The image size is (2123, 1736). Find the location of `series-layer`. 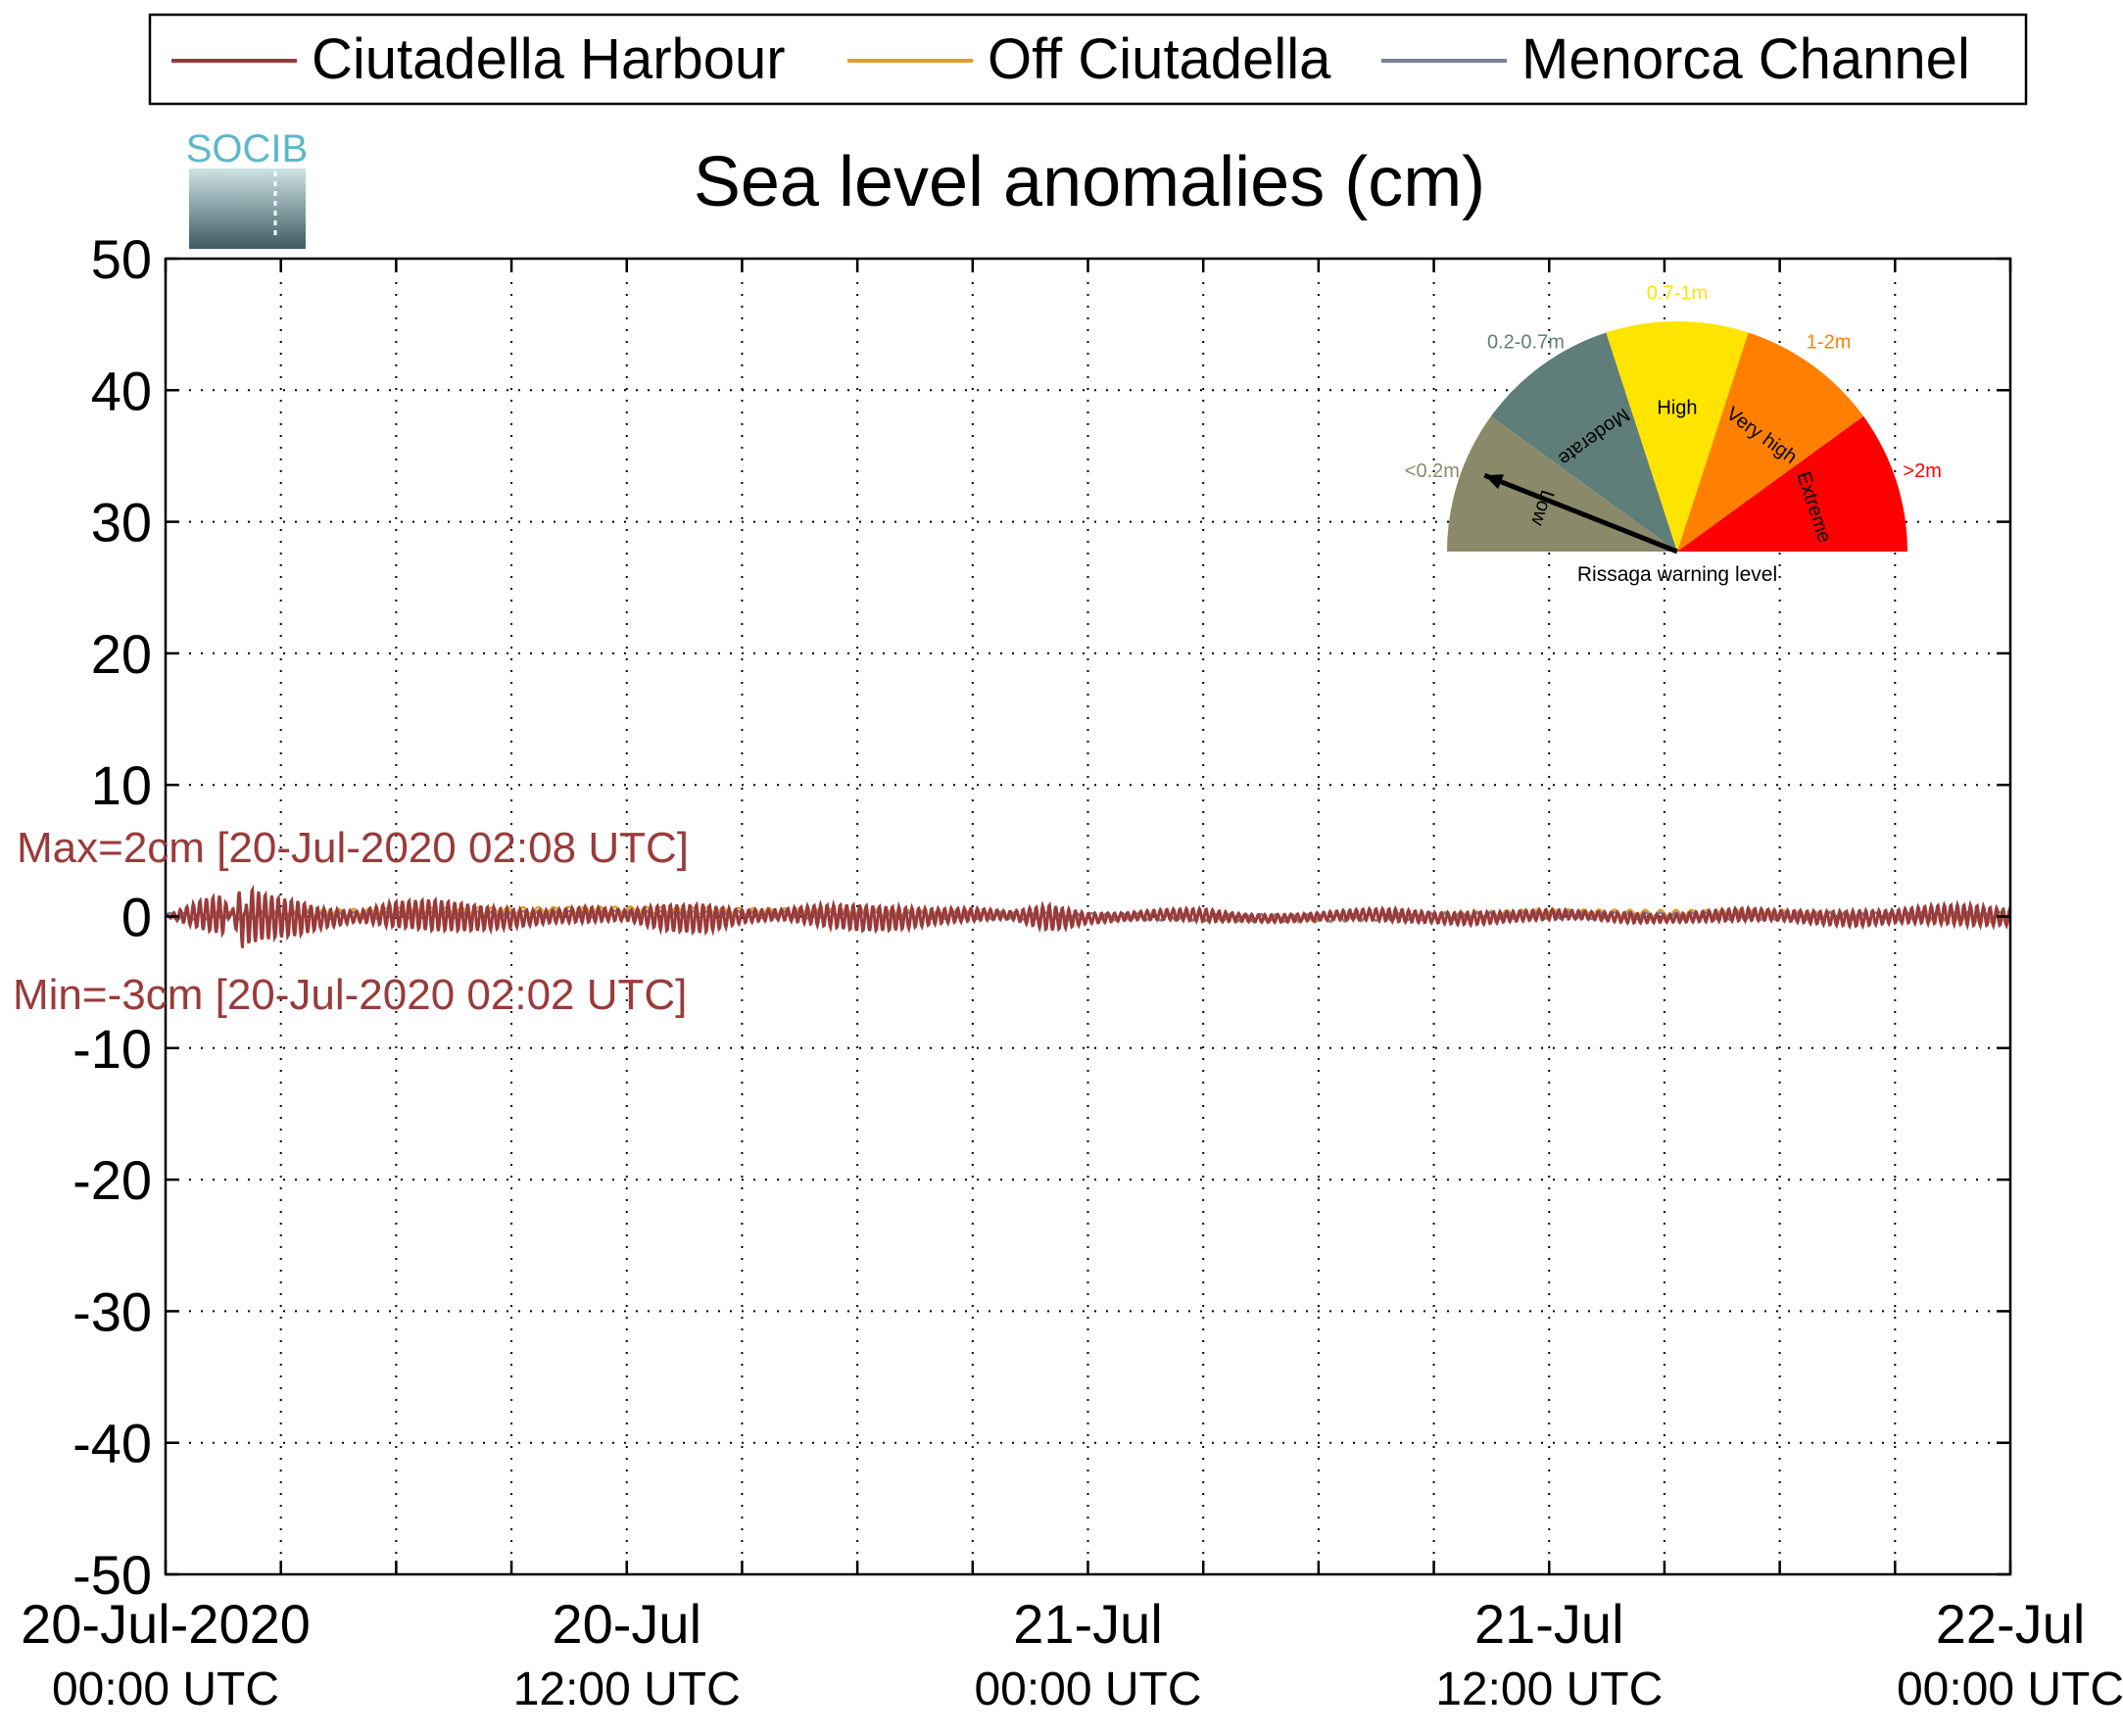

series-layer is located at coordinates (1088, 916).